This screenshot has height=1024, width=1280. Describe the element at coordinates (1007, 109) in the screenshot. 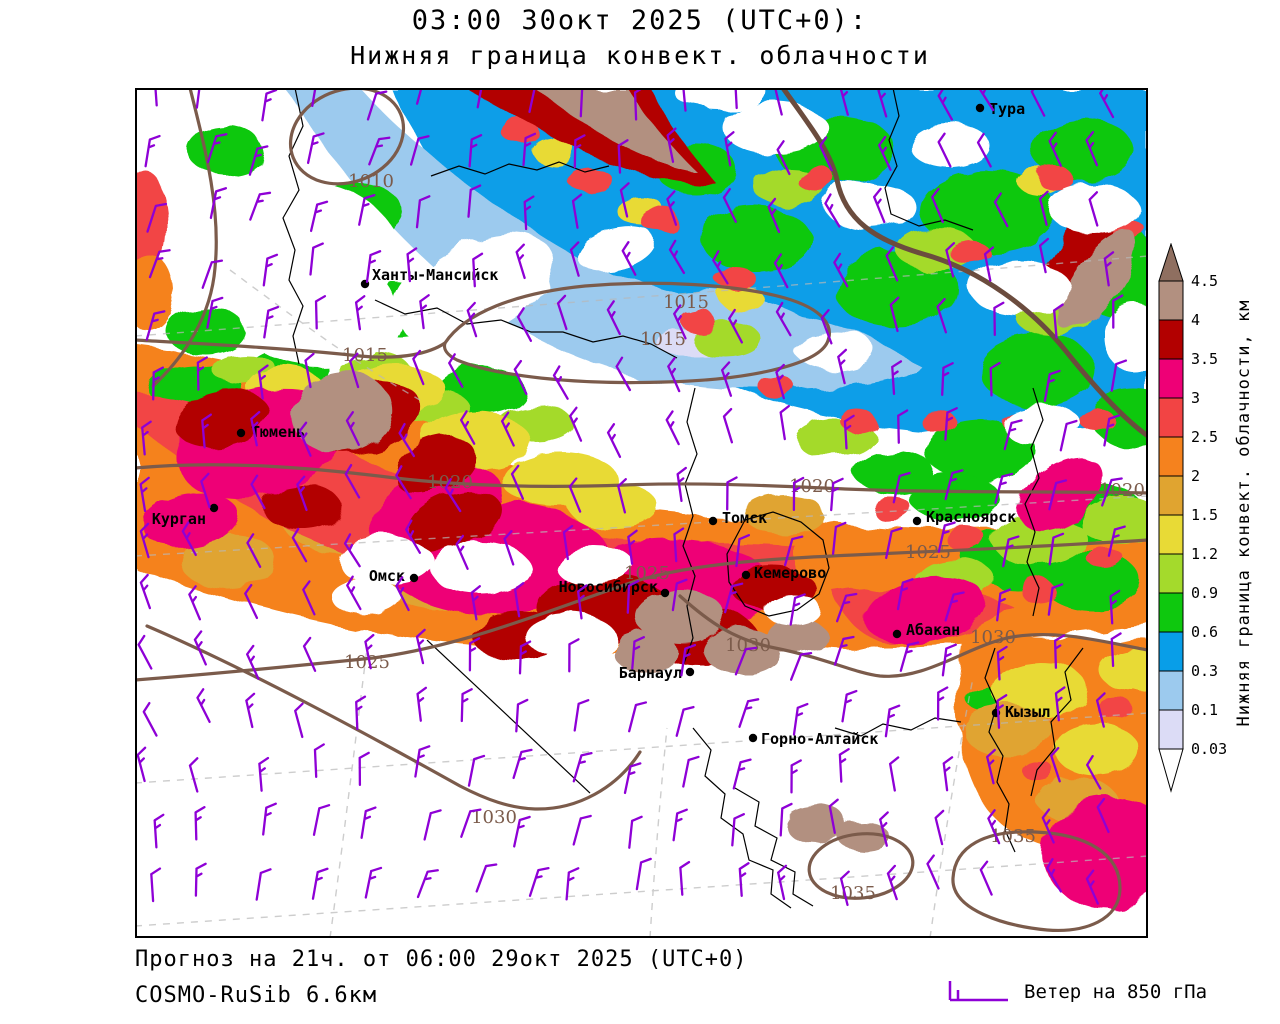

I see `city-label: Тура` at that location.